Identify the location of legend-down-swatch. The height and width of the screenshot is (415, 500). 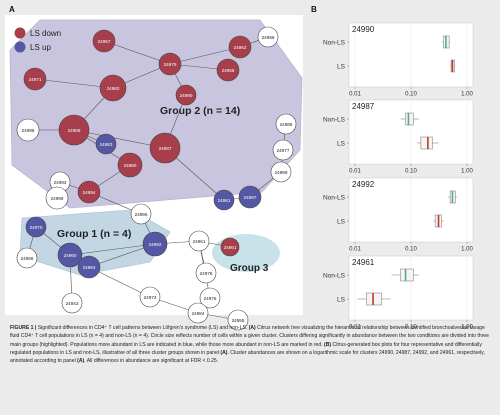
(20, 33).